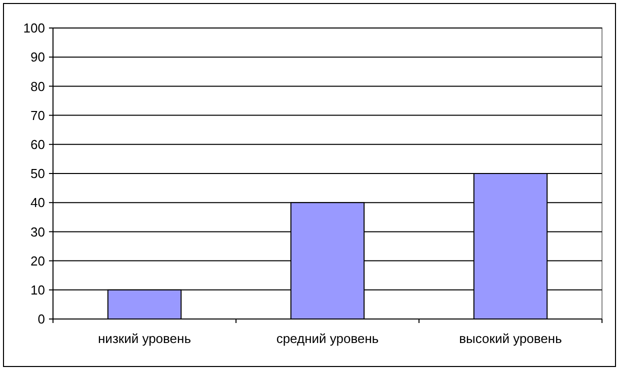  What do you see at coordinates (37, 86) in the screenshot?
I see `y-tick-label: 80` at bounding box center [37, 86].